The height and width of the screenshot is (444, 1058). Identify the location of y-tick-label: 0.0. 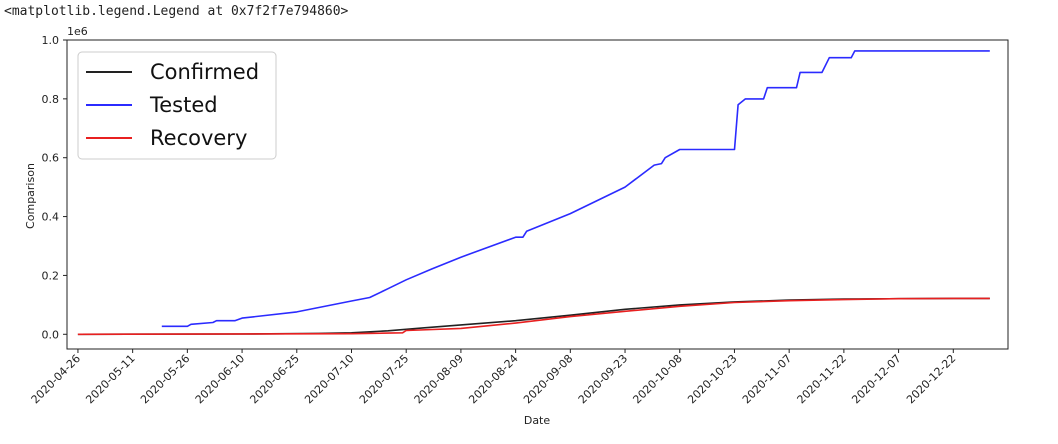
(51, 334).